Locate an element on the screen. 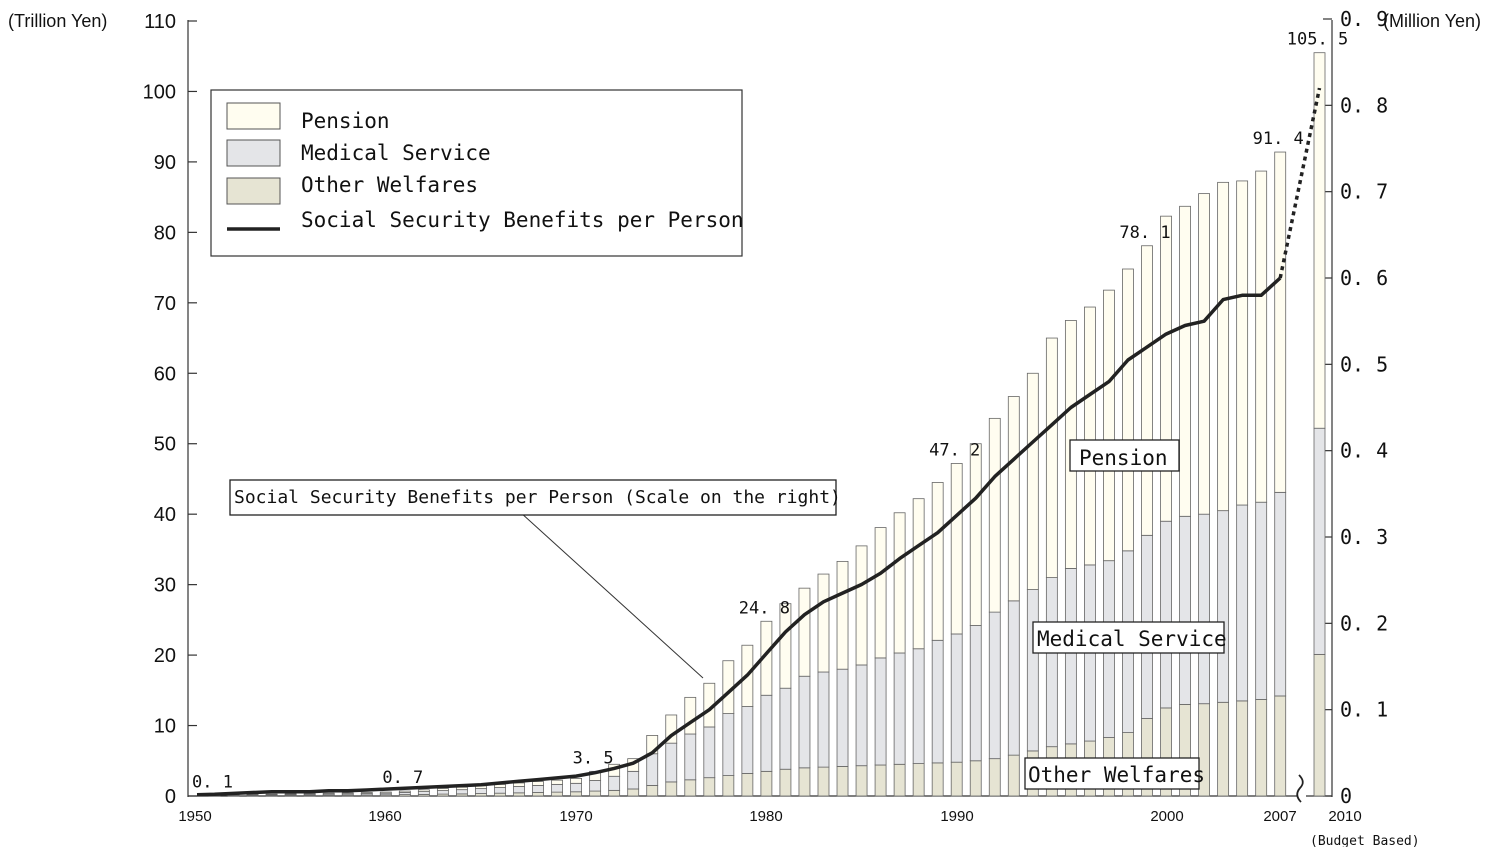 The image size is (1504, 847). medical-annotation: Medical Service is located at coordinates (1132, 639).